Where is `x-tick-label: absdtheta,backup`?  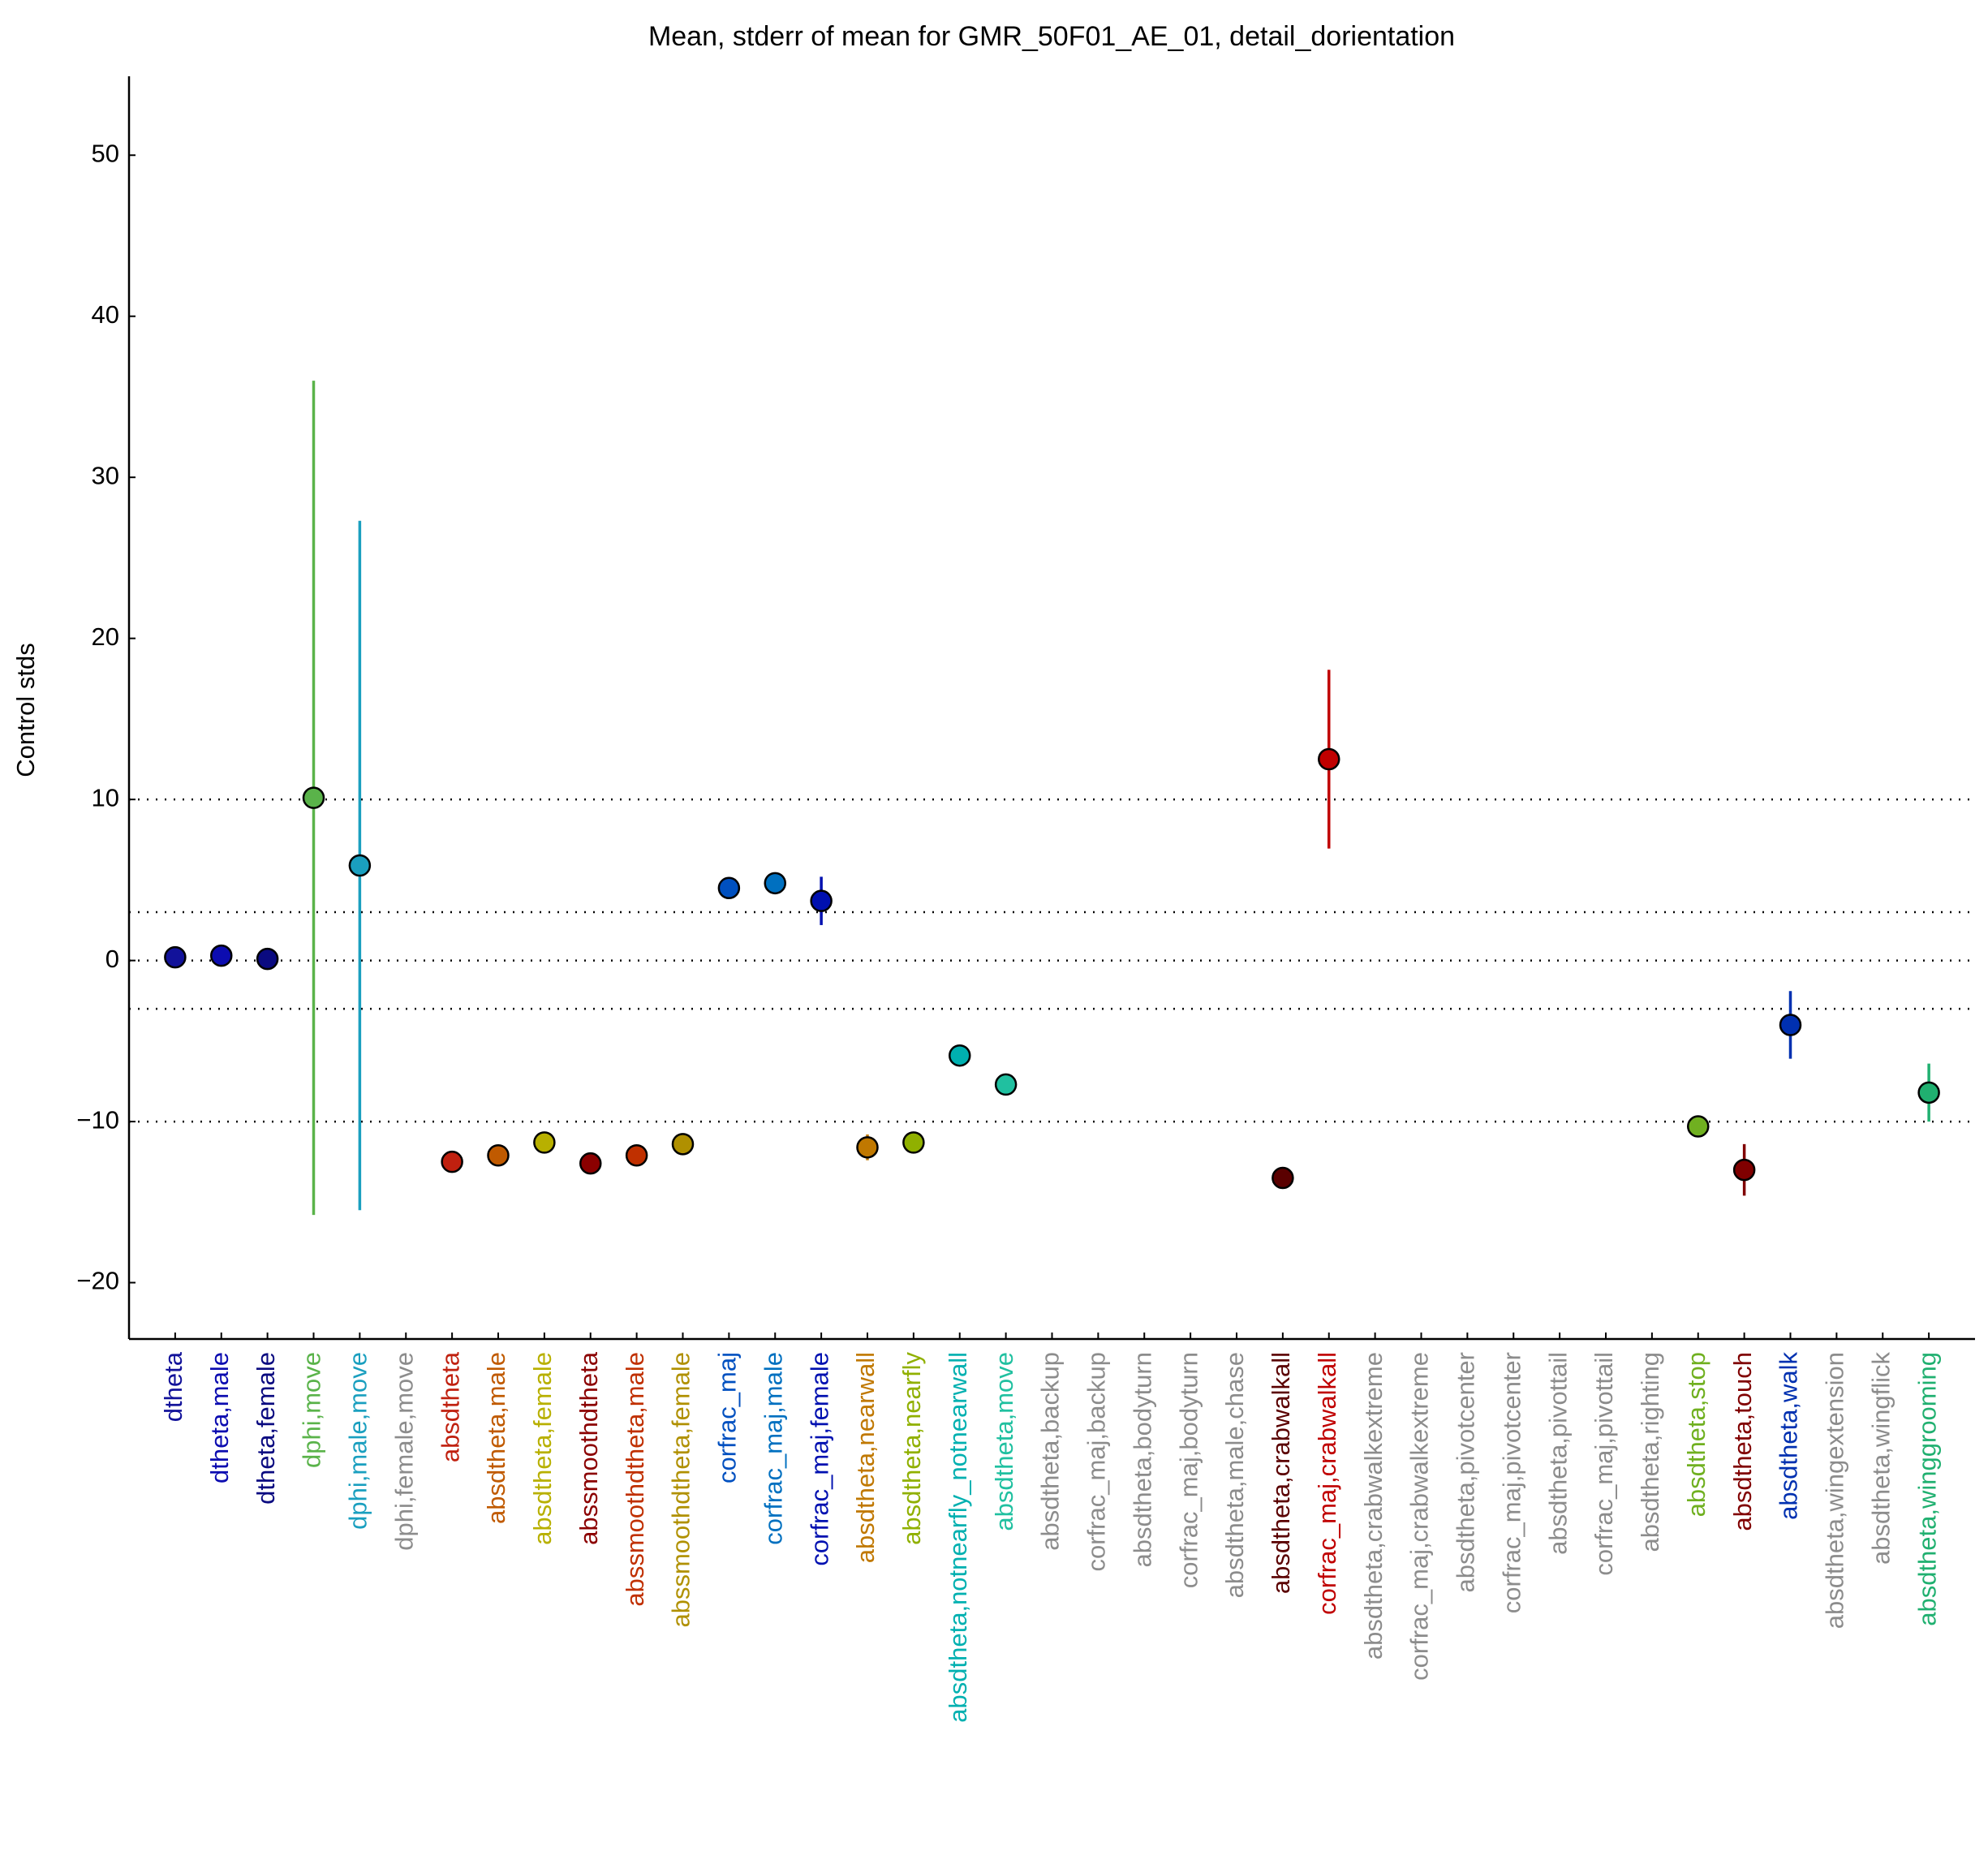 x-tick-label: absdtheta,backup is located at coordinates (1050, 1451).